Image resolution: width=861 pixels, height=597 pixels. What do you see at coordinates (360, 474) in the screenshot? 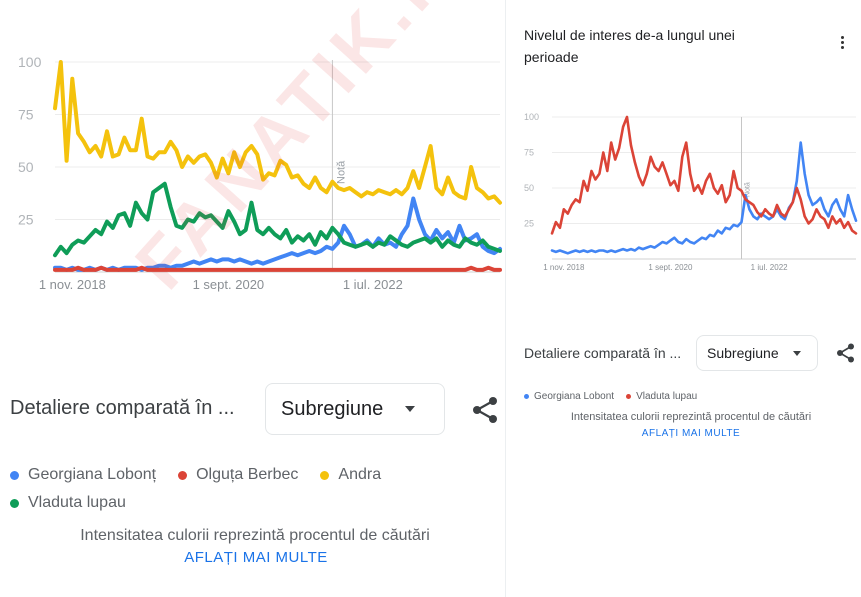
I see `legend-label: Andra` at bounding box center [360, 474].